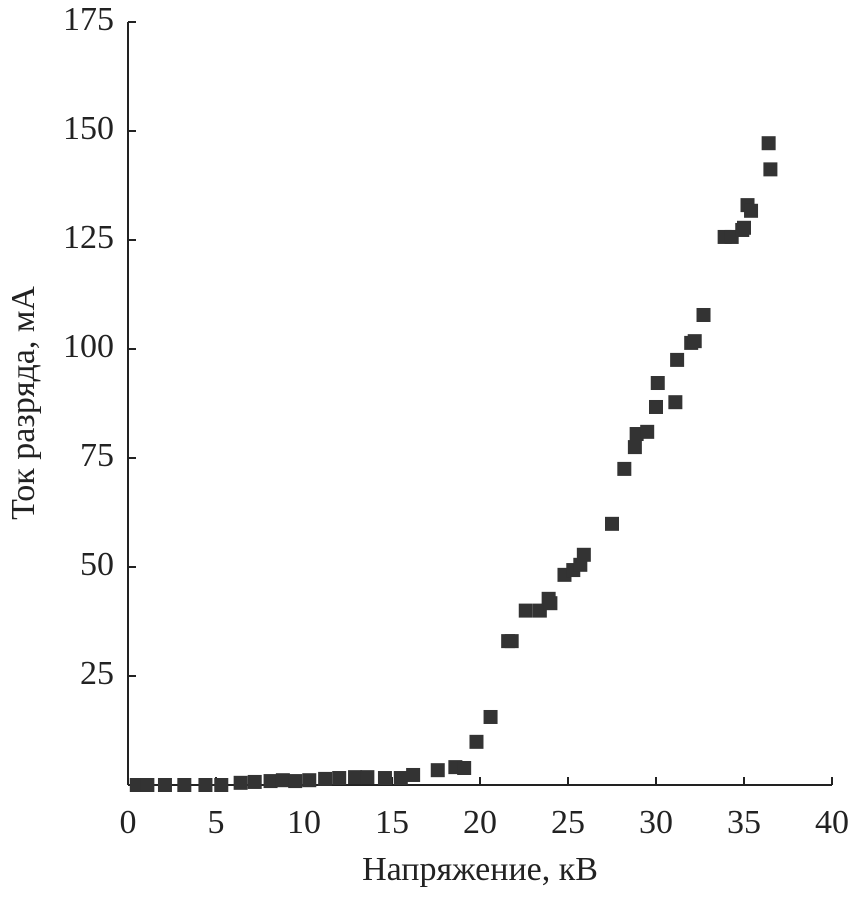  What do you see at coordinates (656, 822) in the screenshot?
I see `x-tick-label: 30` at bounding box center [656, 822].